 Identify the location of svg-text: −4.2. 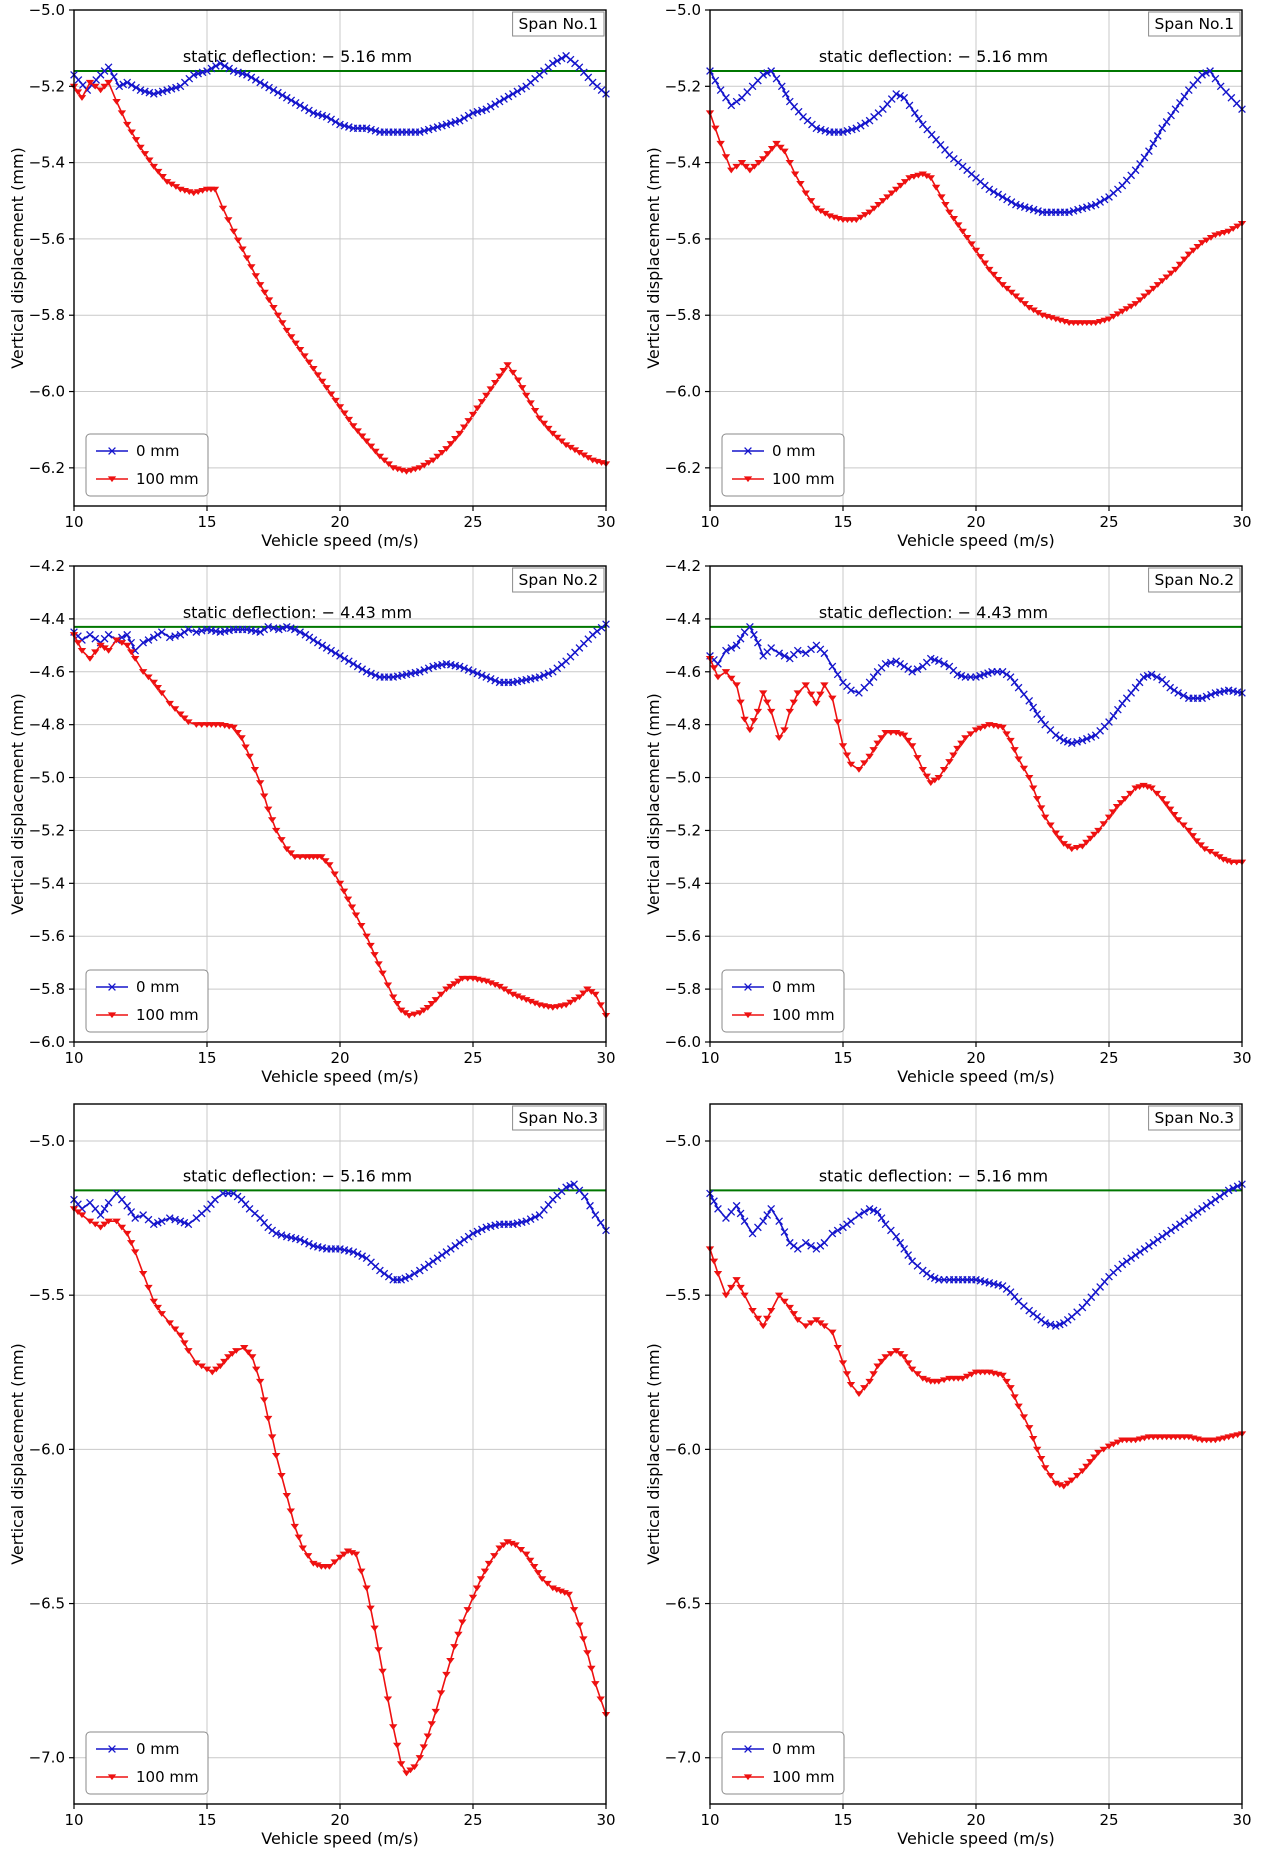
(47, 566).